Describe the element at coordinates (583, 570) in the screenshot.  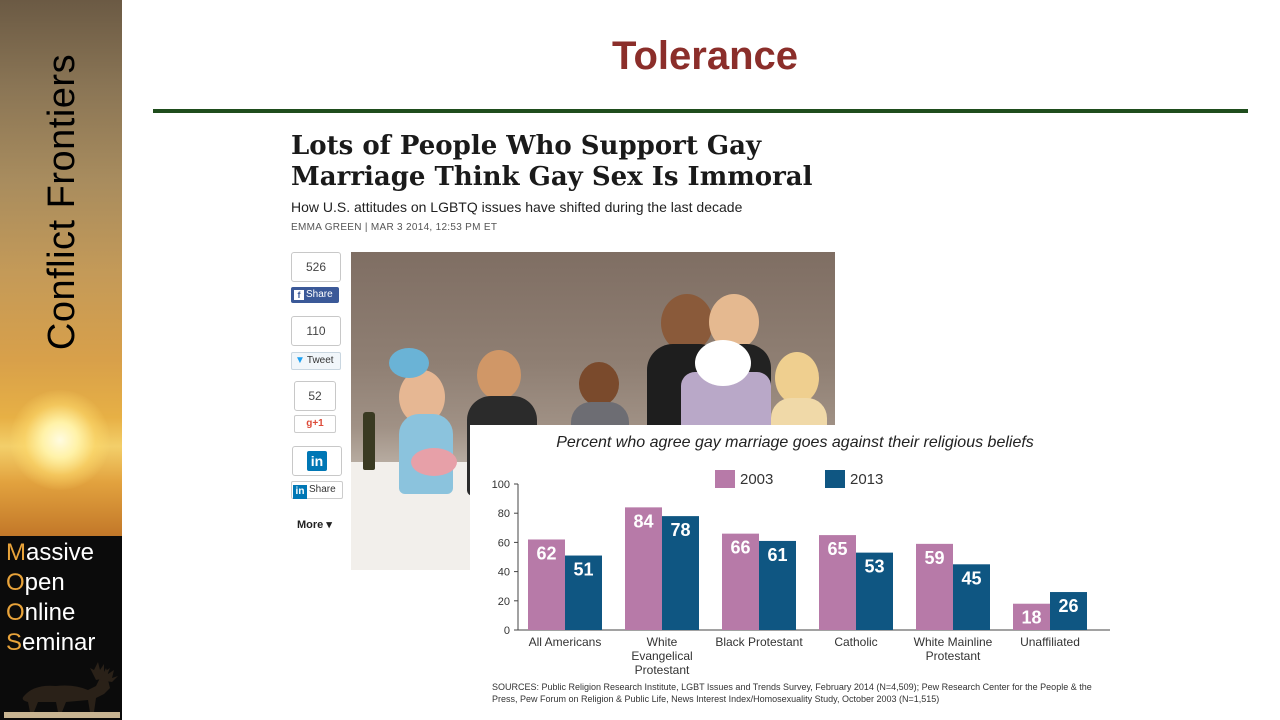
I see `bar-value-label: 51` at that location.